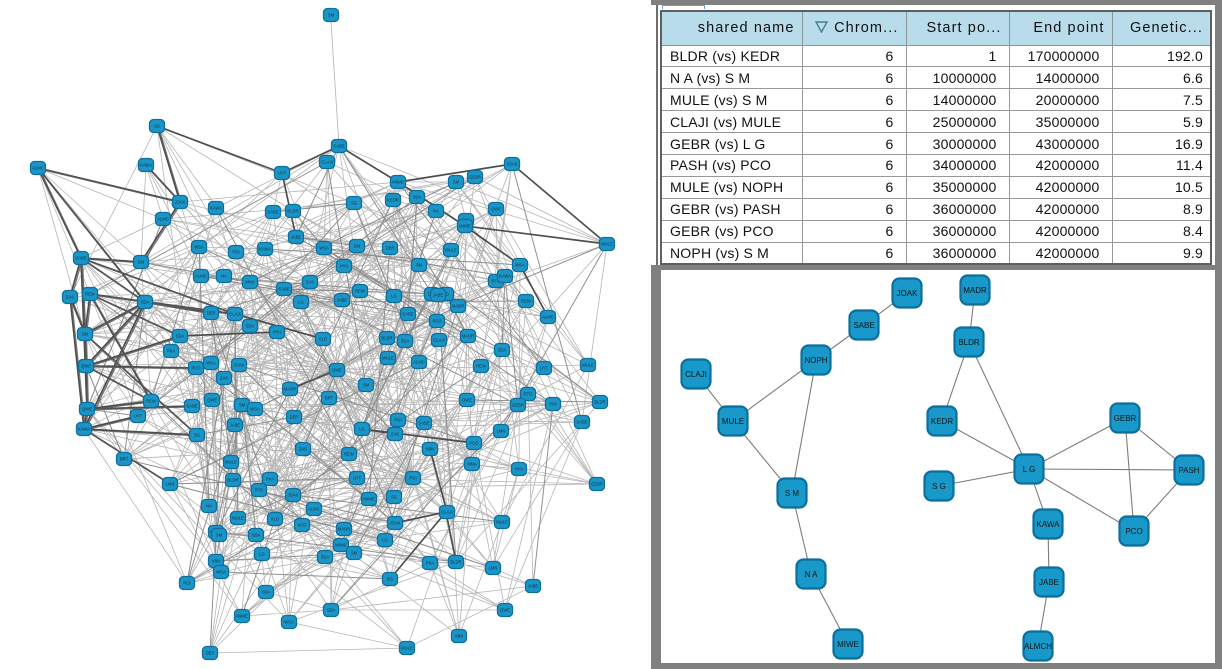 The height and width of the screenshot is (669, 1222). I want to click on svg-text: N A, so click(812, 574).